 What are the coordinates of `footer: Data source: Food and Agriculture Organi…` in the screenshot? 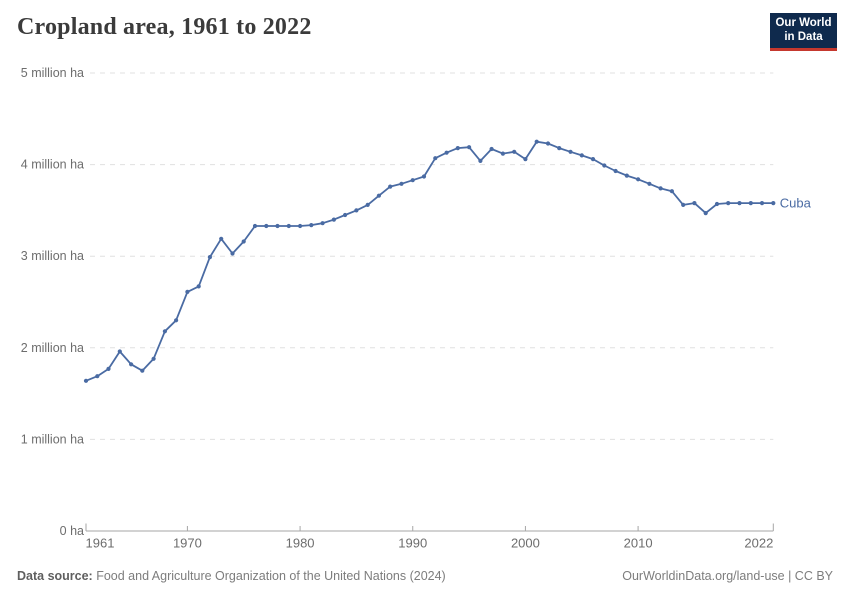 It's located at (425, 576).